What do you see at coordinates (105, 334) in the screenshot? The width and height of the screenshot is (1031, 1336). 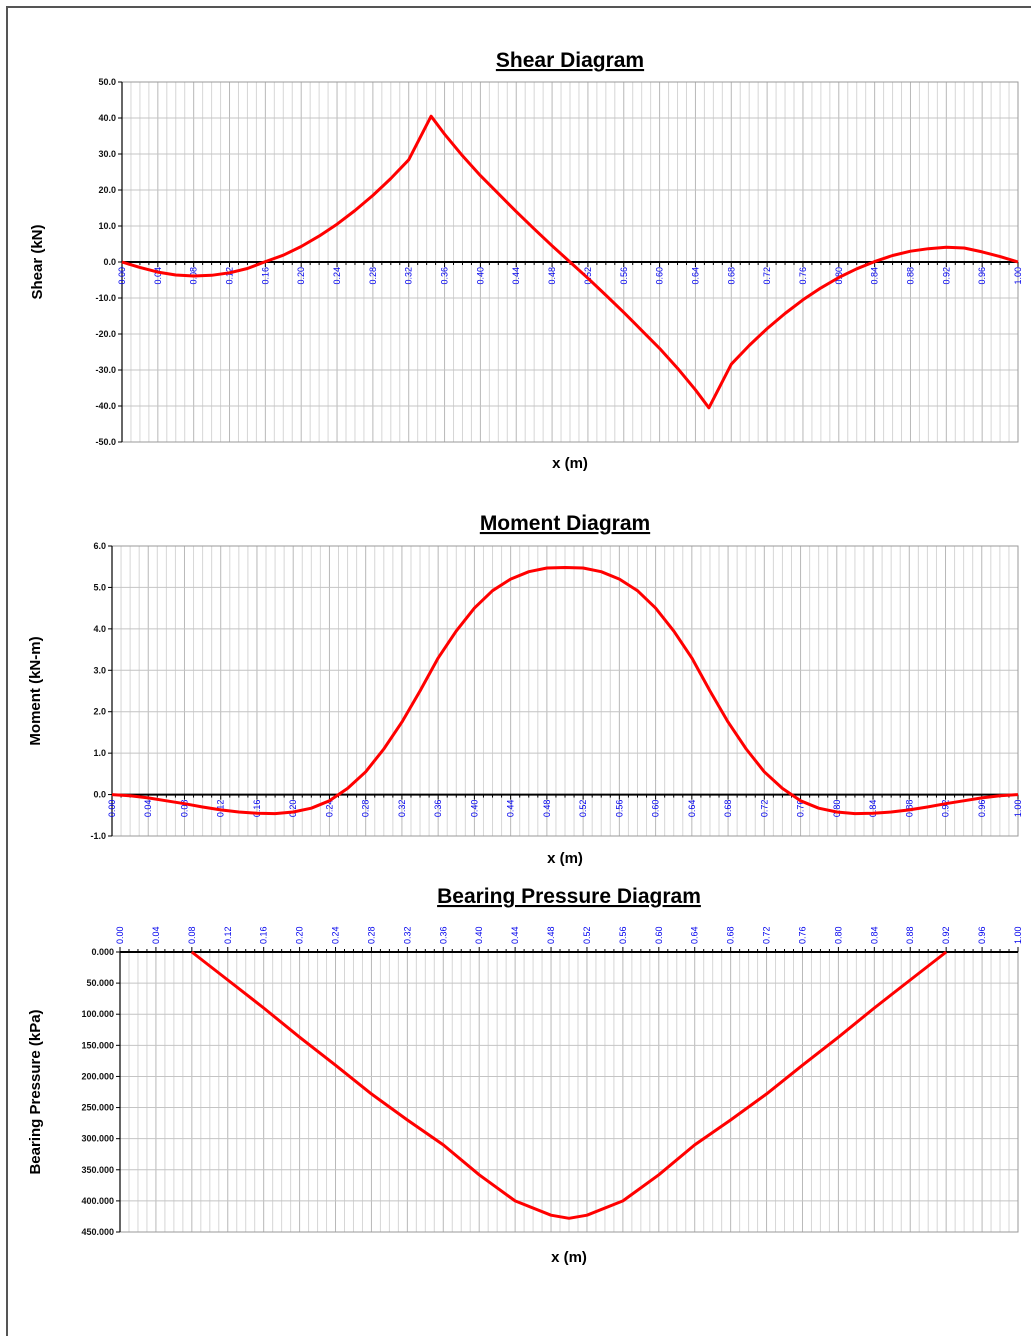 I see `y-tick-label: -20.0` at bounding box center [105, 334].